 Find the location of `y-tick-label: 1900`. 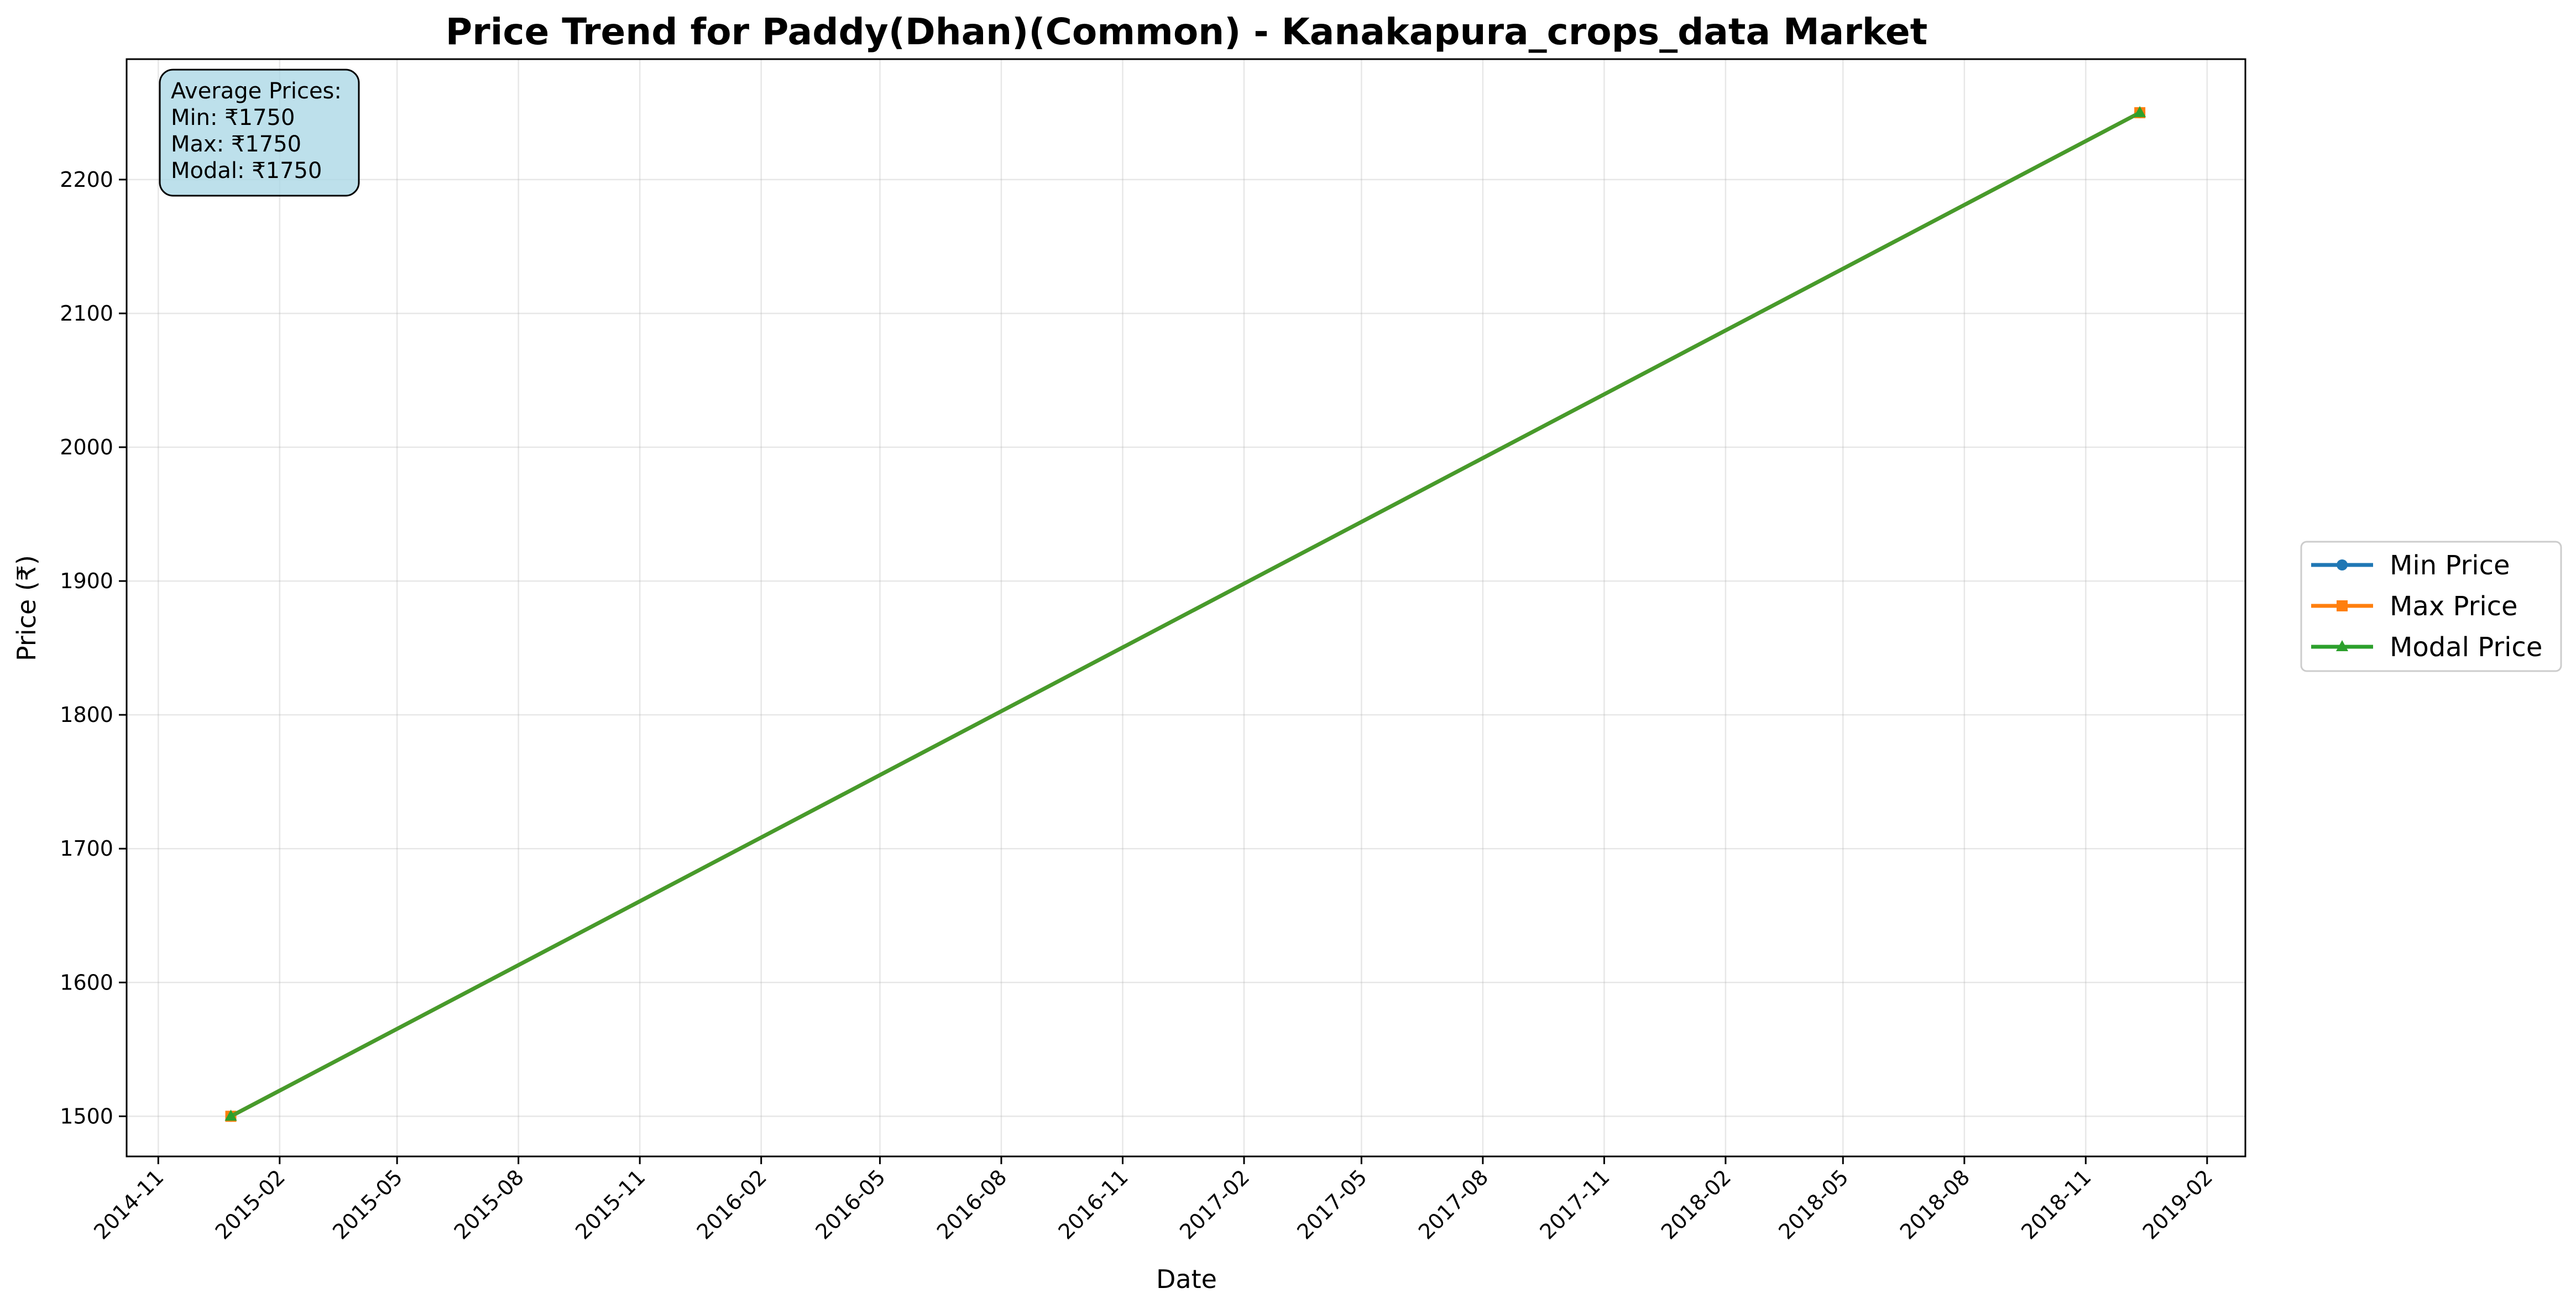

y-tick-label: 1900 is located at coordinates (86, 581).